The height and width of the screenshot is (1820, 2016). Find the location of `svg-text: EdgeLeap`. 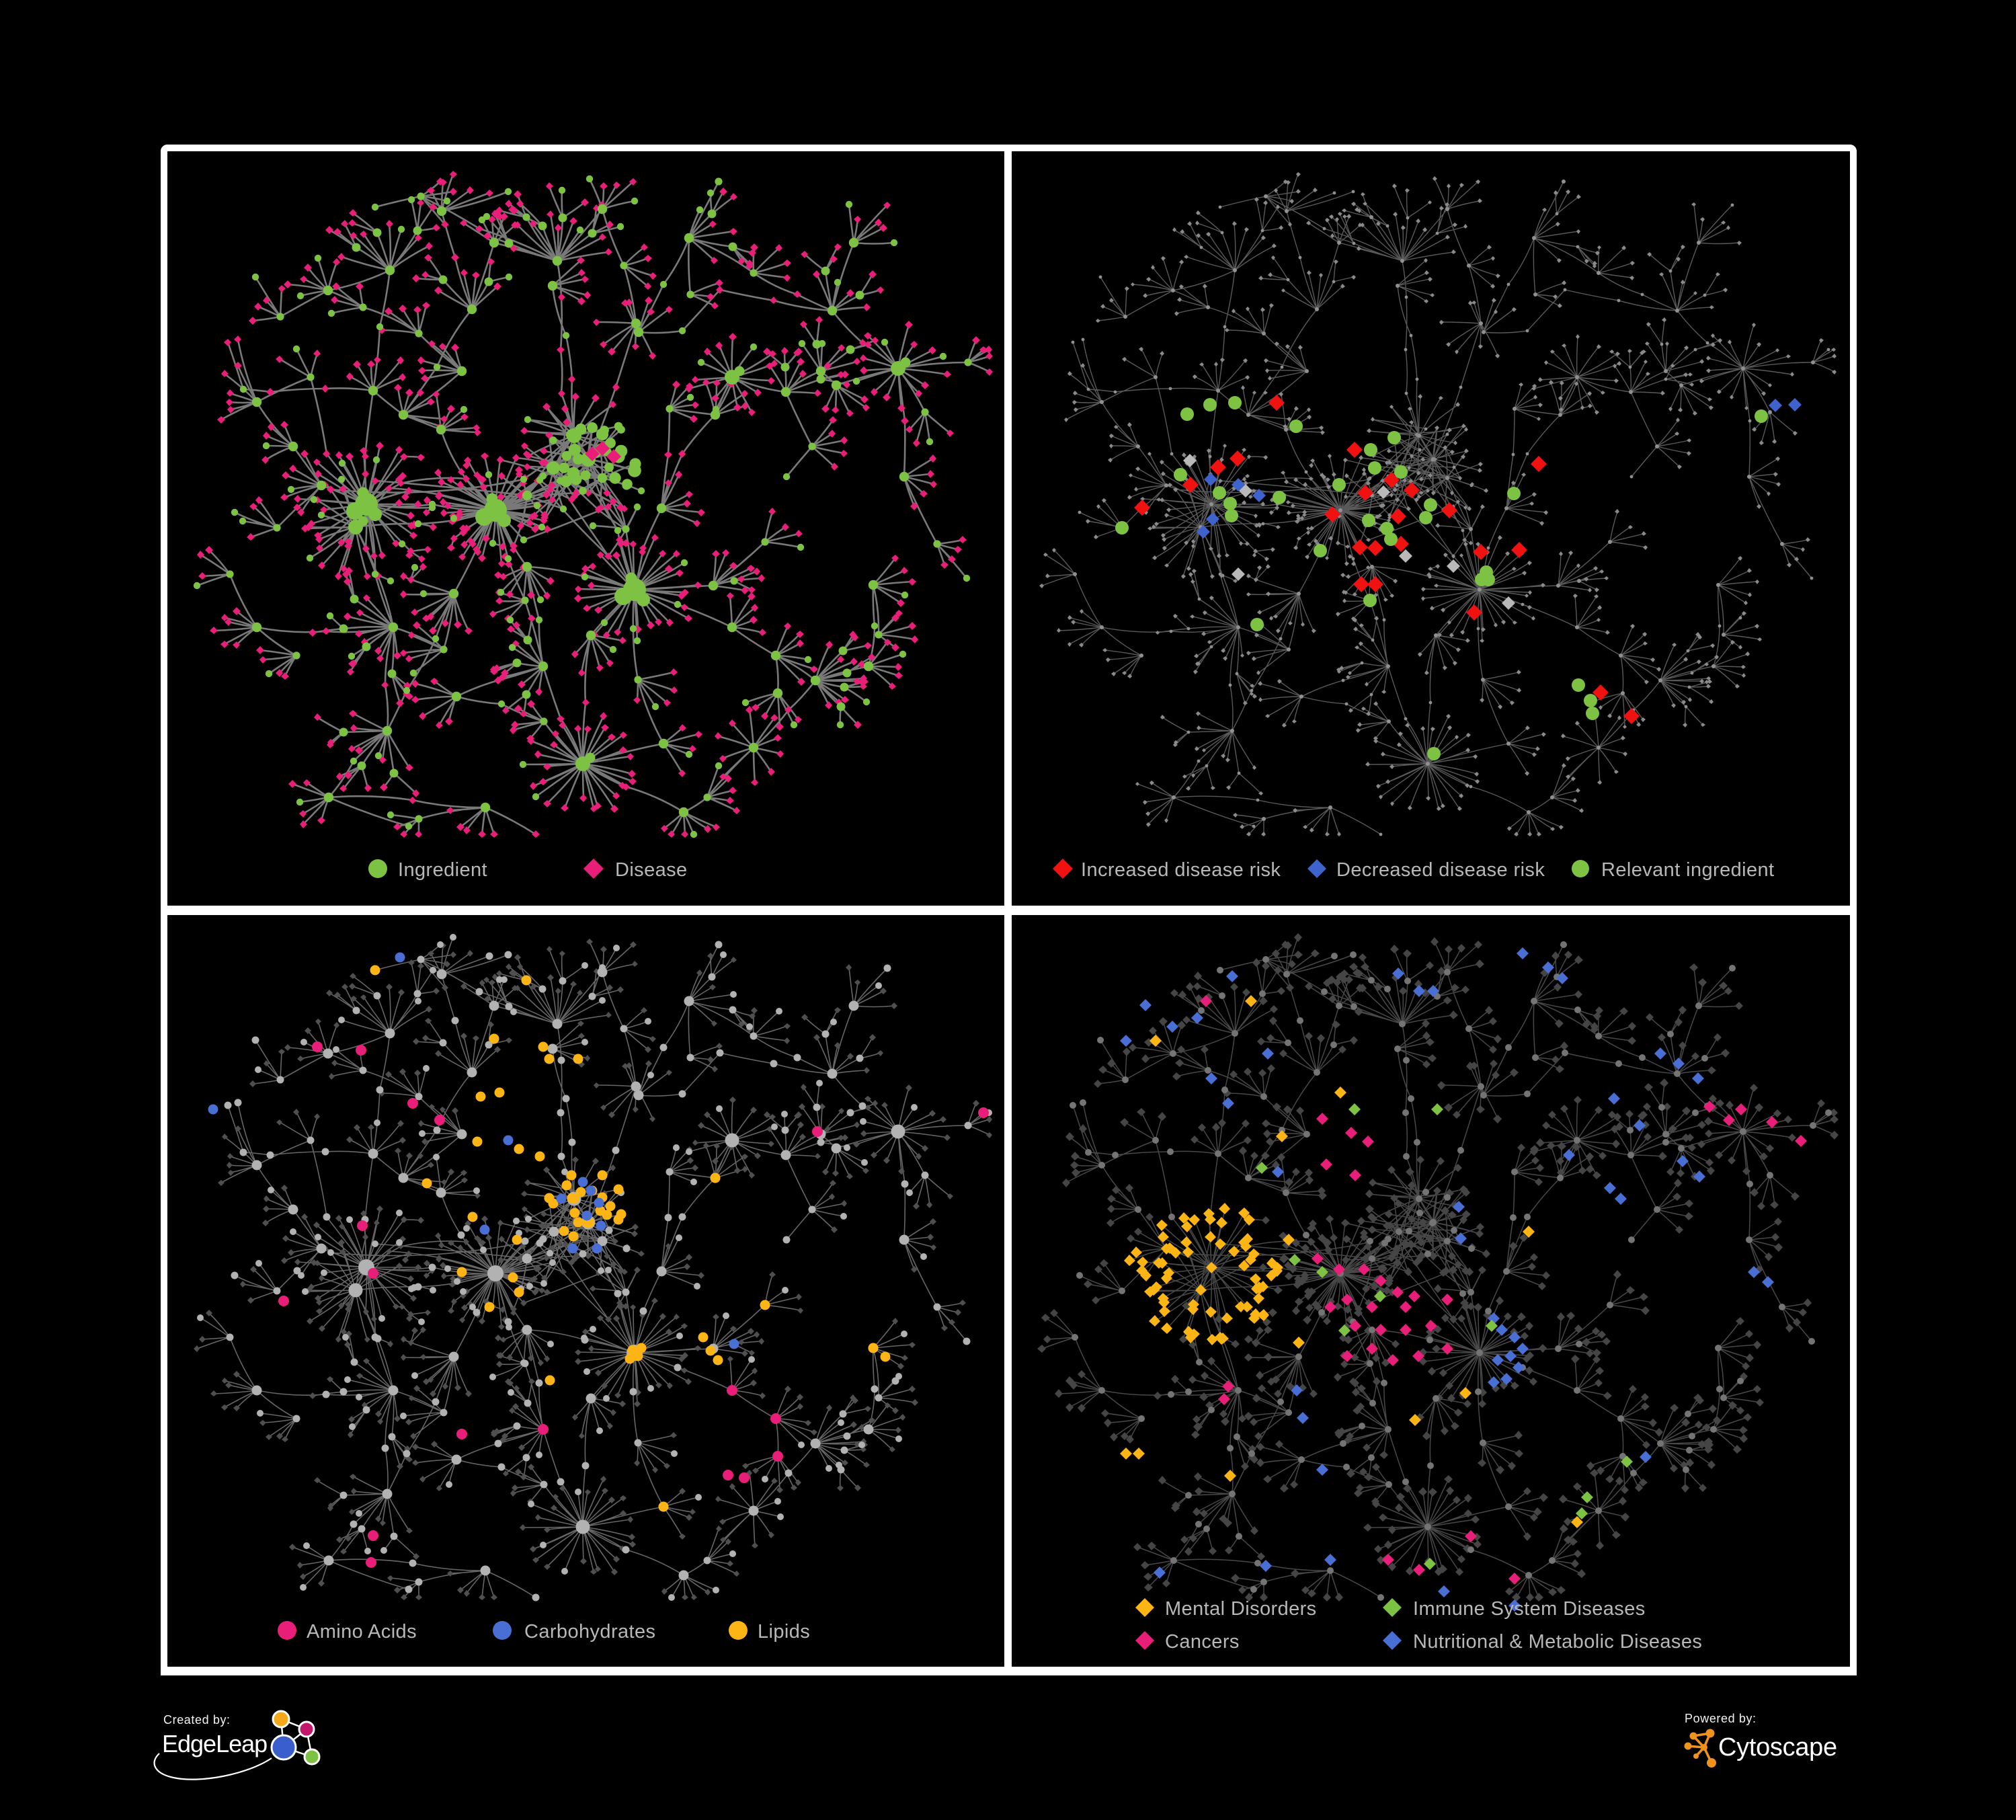

svg-text: EdgeLeap is located at coordinates (214, 1743).